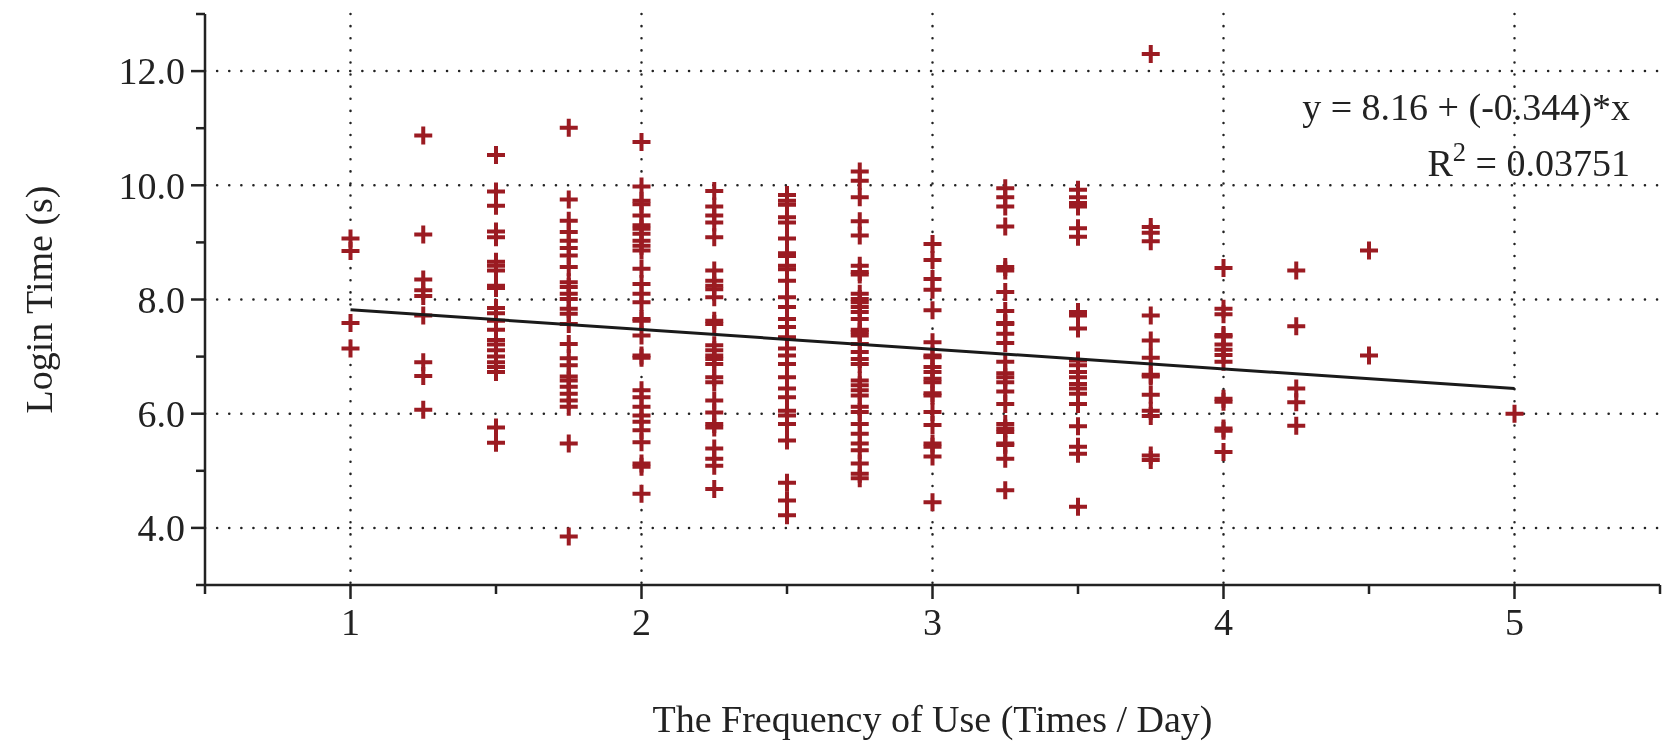 The height and width of the screenshot is (744, 1678). What do you see at coordinates (161, 299) in the screenshot?
I see `y-tick-label: 8.0` at bounding box center [161, 299].